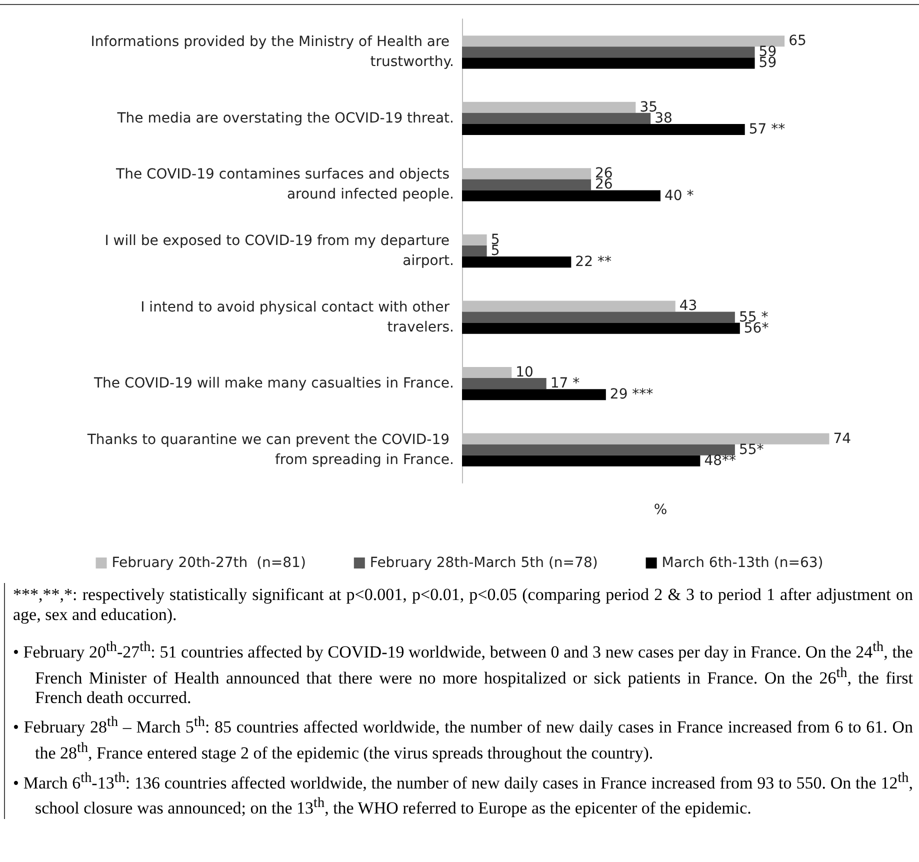 Image resolution: width=919 pixels, height=862 pixels. What do you see at coordinates (842, 438) in the screenshot?
I see `data-label: 74` at bounding box center [842, 438].